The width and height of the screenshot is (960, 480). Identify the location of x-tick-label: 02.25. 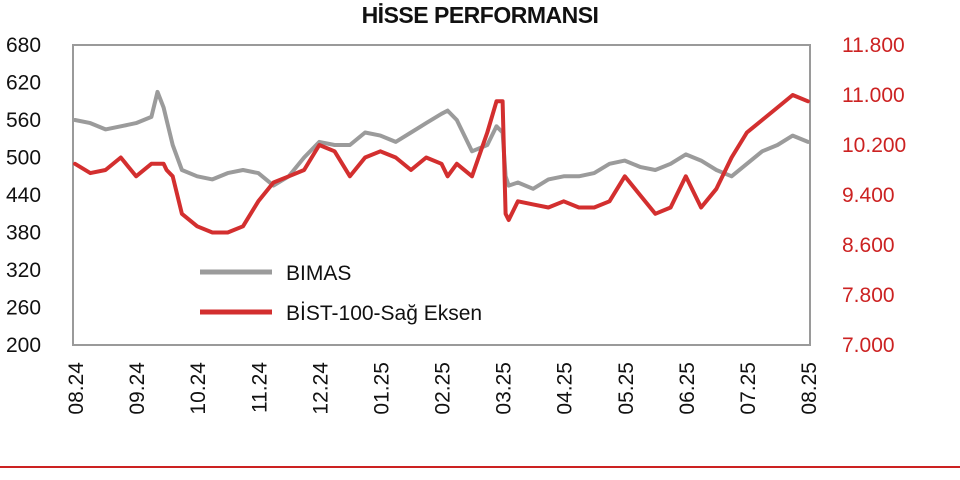
(443, 388).